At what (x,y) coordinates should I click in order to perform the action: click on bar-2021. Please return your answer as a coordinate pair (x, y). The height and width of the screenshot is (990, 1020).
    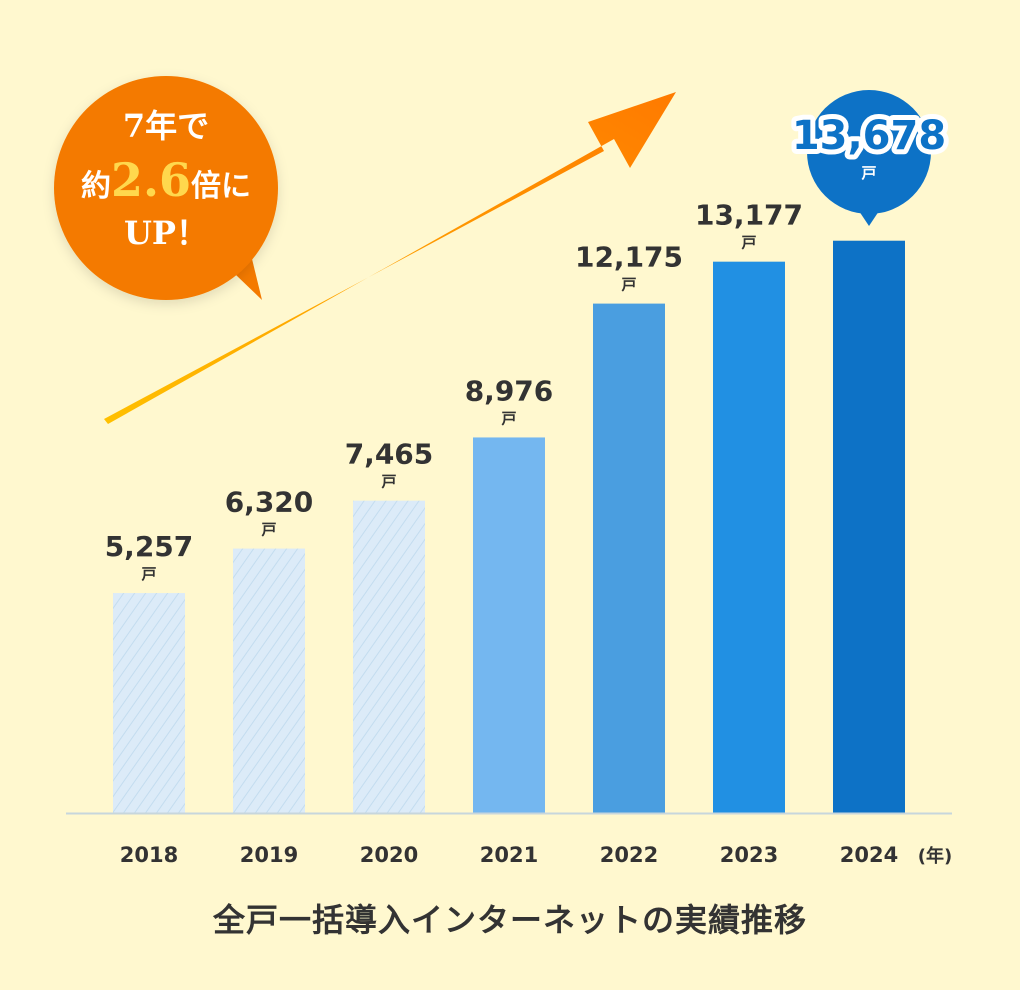
    Looking at the image, I should click on (509, 625).